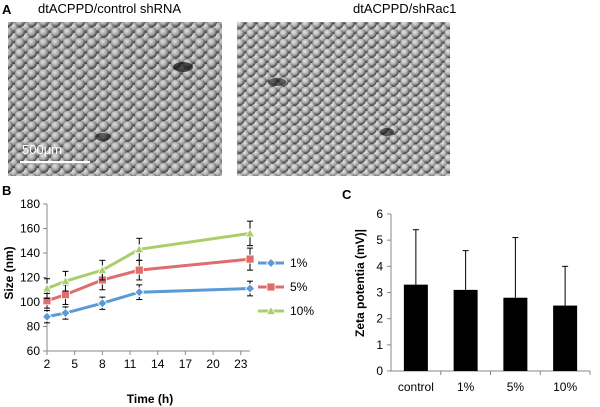  What do you see at coordinates (158, 364) in the screenshot?
I see `x-tick-label: 14` at bounding box center [158, 364].